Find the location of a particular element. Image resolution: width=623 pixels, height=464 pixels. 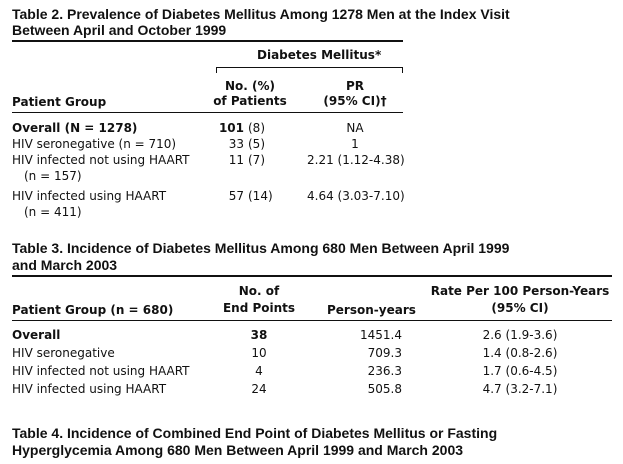

table3-row-group: HIV infected using HAART is located at coordinates (89, 389).